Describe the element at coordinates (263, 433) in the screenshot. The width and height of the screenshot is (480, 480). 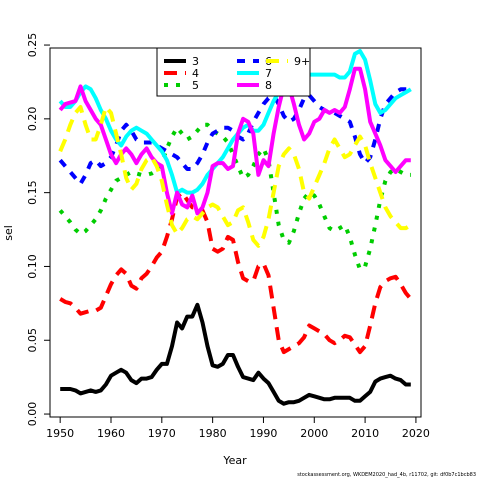
I see `x-tick-label: 1990` at that location.